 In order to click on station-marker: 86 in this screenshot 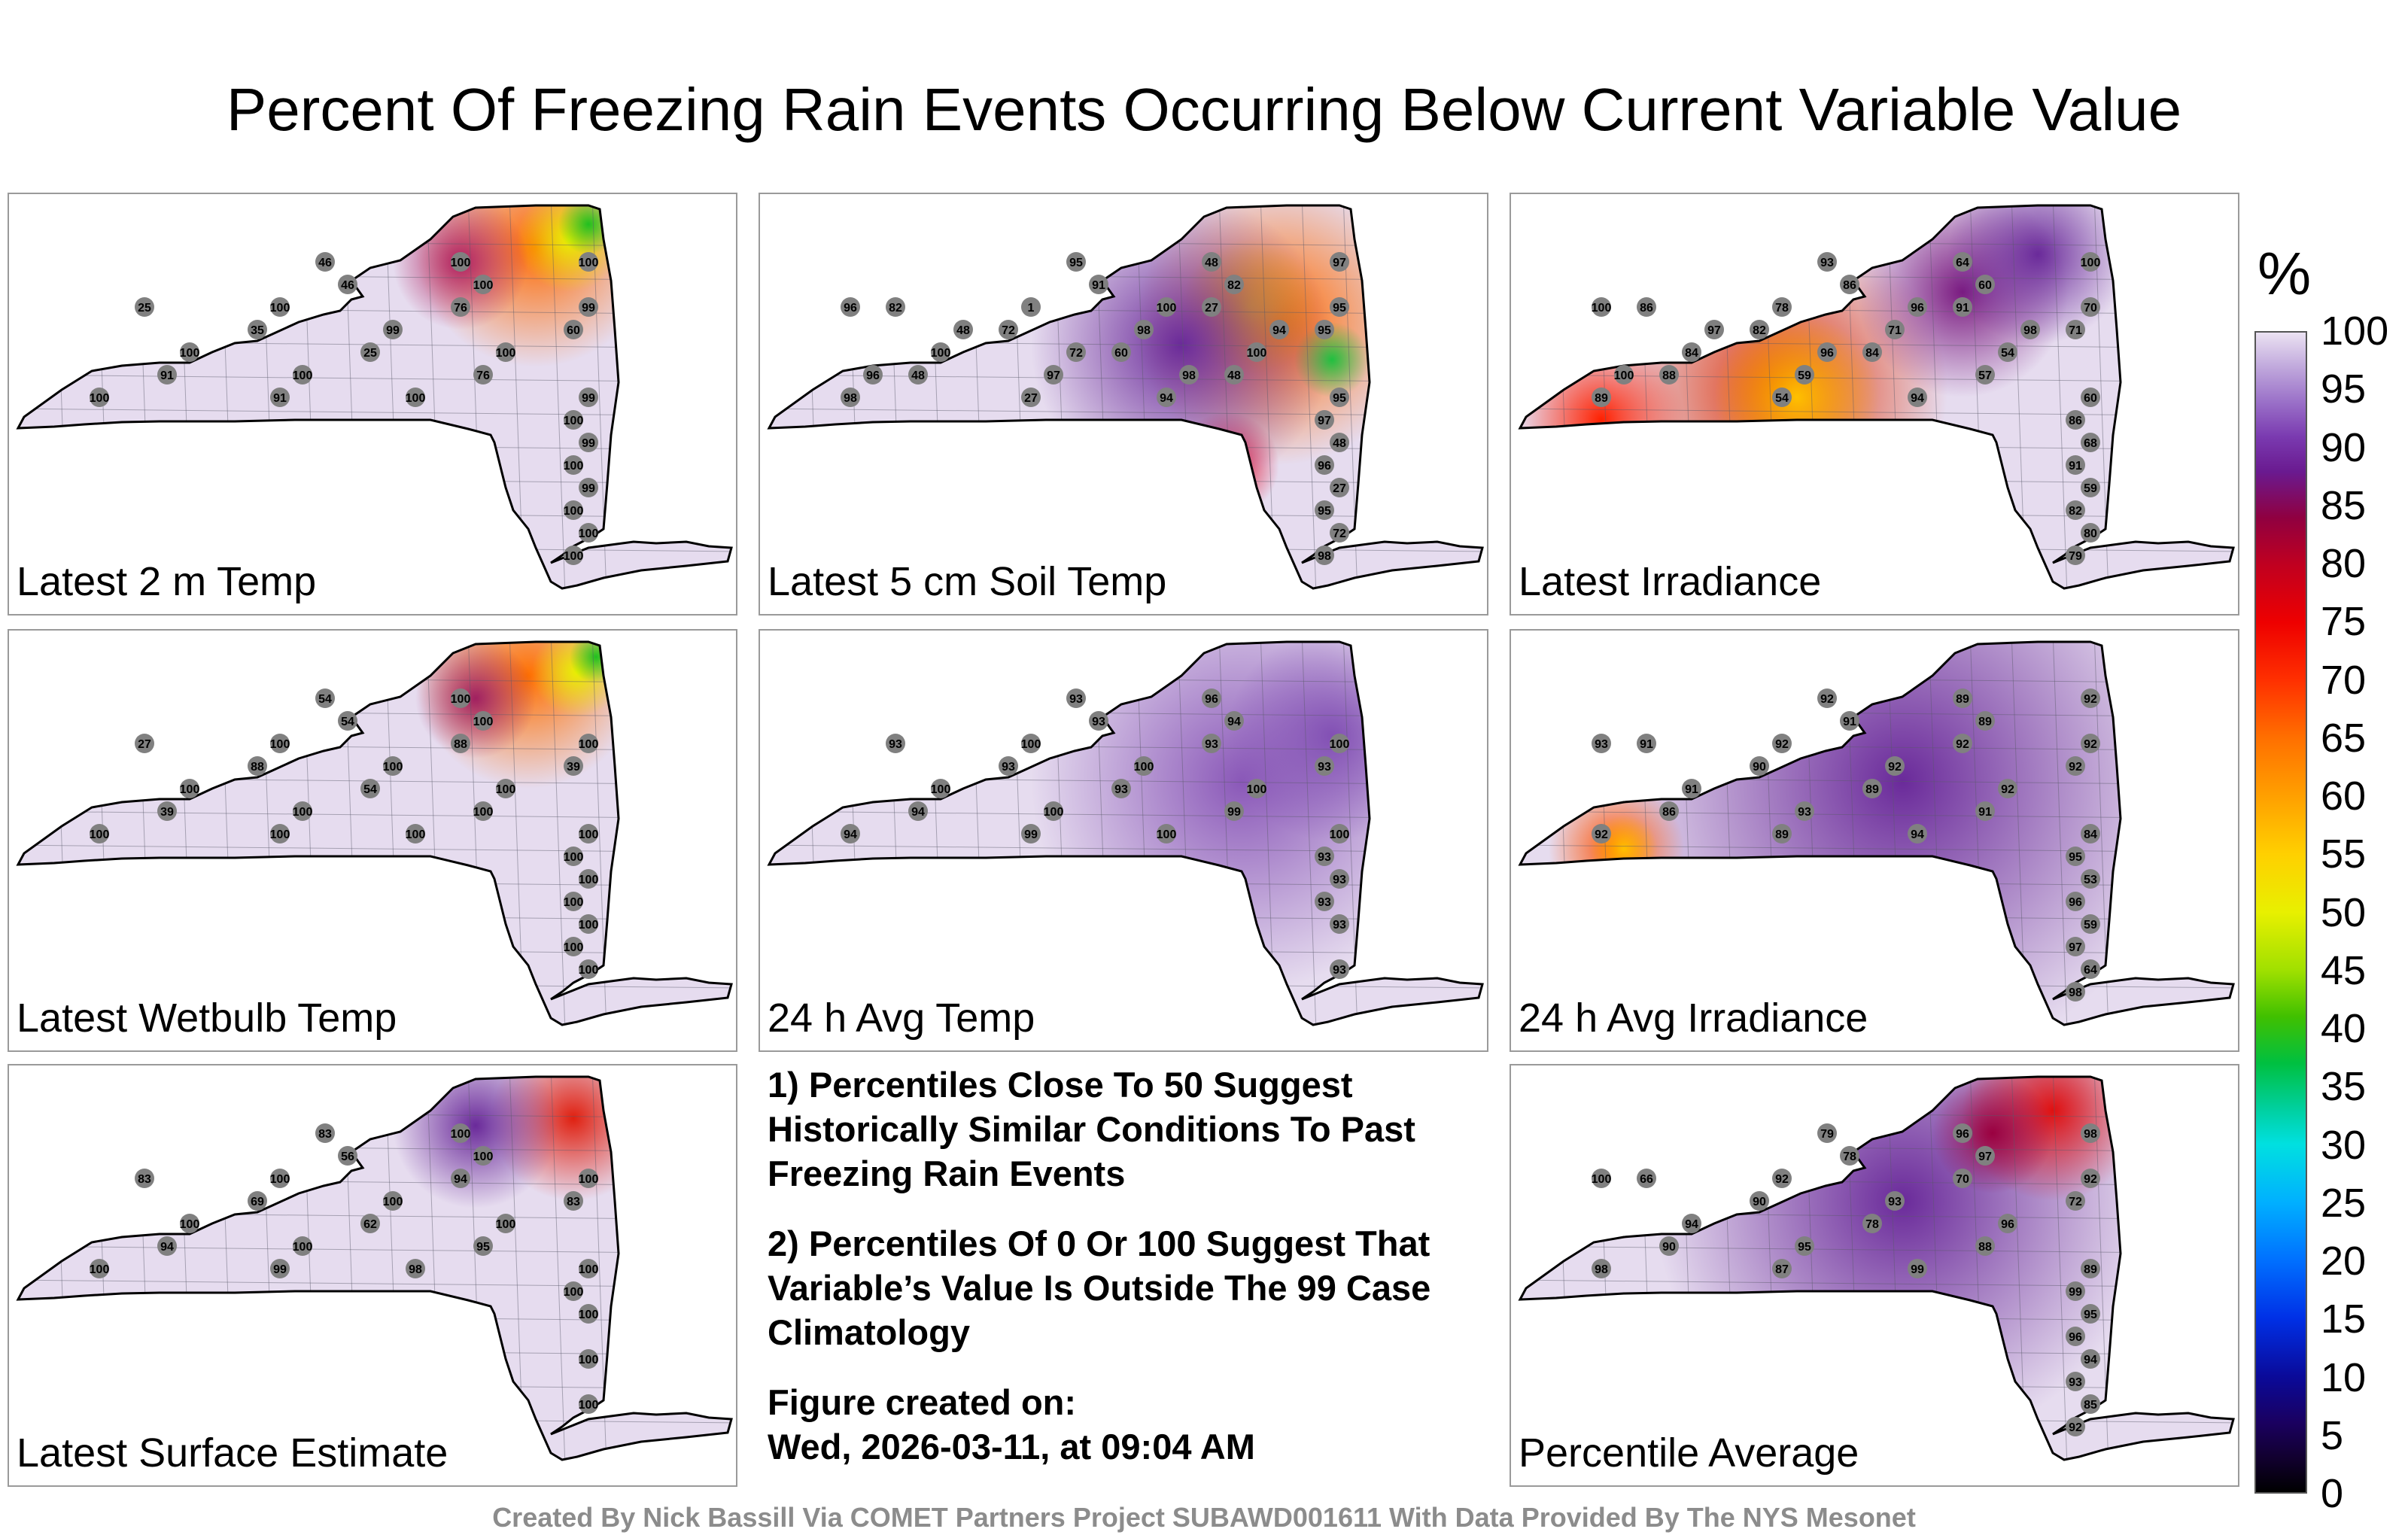, I will do `click(1849, 284)`.